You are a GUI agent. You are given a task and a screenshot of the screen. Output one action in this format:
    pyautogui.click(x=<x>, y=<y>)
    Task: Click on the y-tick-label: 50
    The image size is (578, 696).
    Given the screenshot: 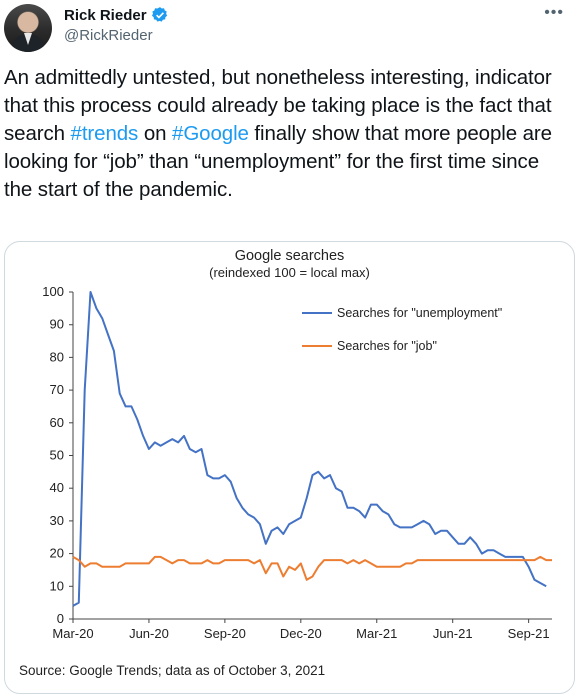 What is the action you would take?
    pyautogui.click(x=57, y=455)
    